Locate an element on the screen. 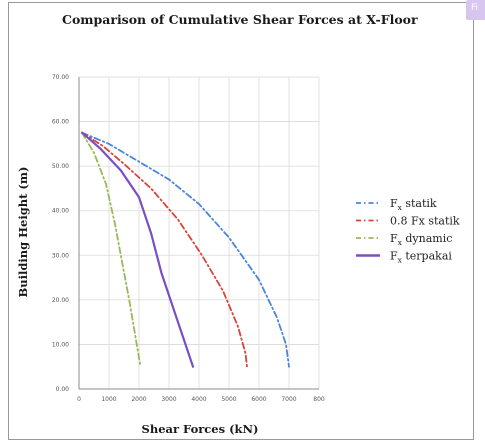 Image resolution: width=485 pixels, height=444 pixels. series-line-fx-dynamic is located at coordinates (111, 249).